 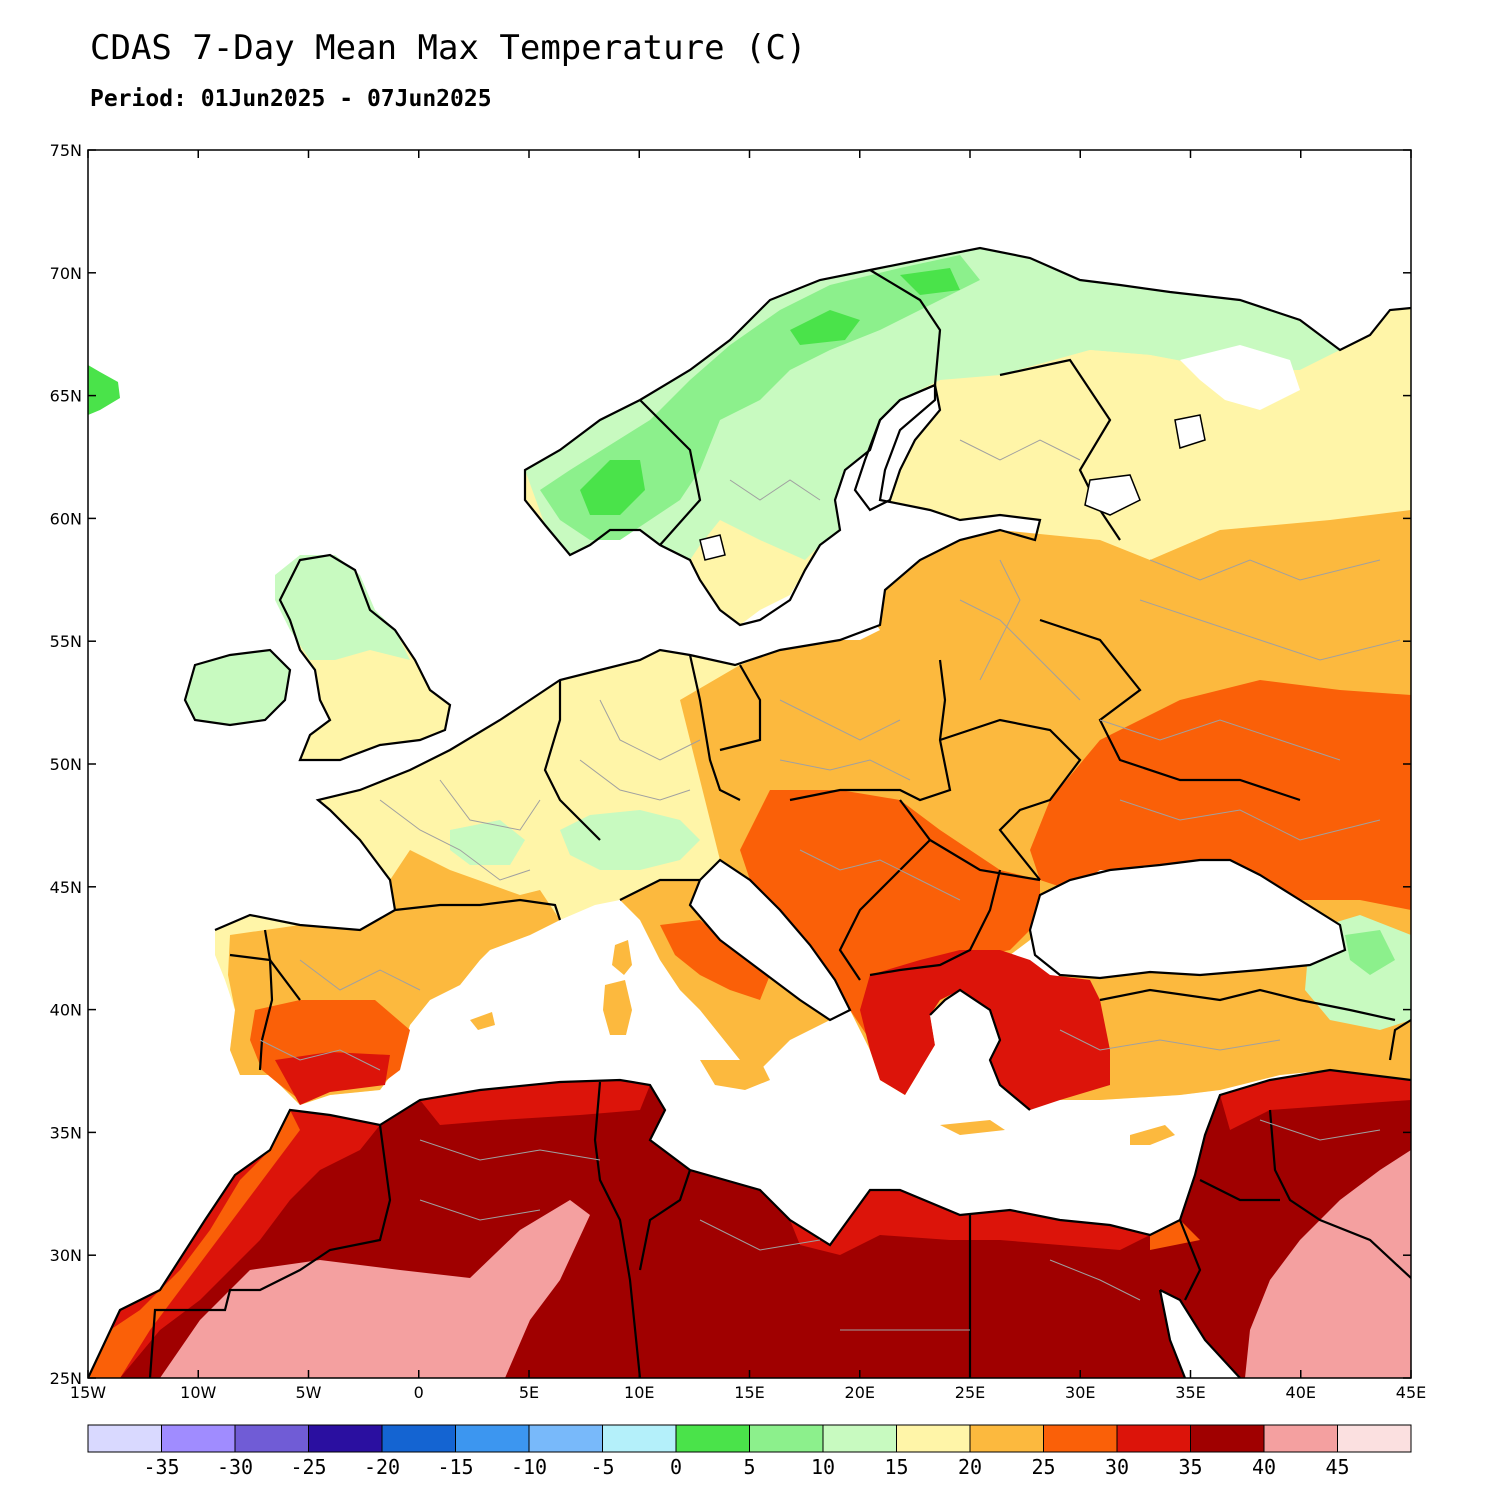 I want to click on lon-tick-label: 5E, so click(x=529, y=1392).